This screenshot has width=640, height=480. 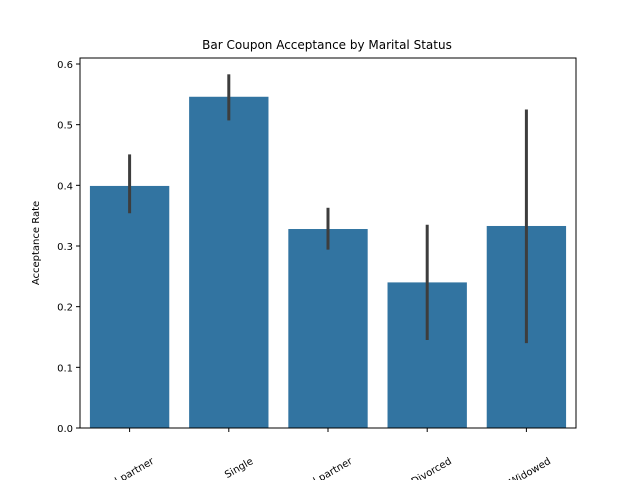 I want to click on y-axis: 0.0 0.1 0.2 0.3 0.4 0.5 0.6, so click(x=68, y=247).